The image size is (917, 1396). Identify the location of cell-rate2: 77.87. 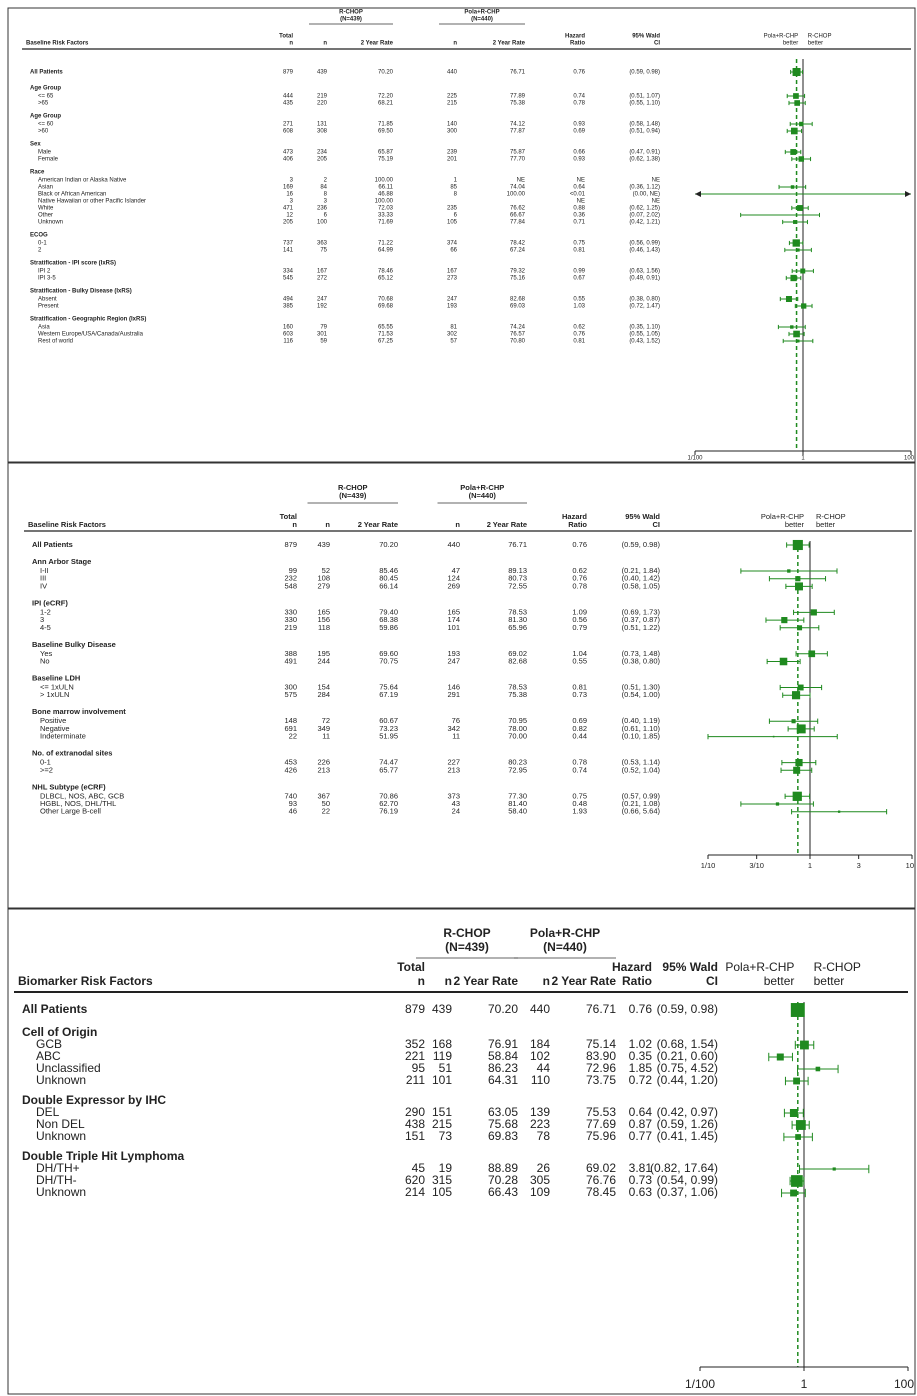
(518, 132).